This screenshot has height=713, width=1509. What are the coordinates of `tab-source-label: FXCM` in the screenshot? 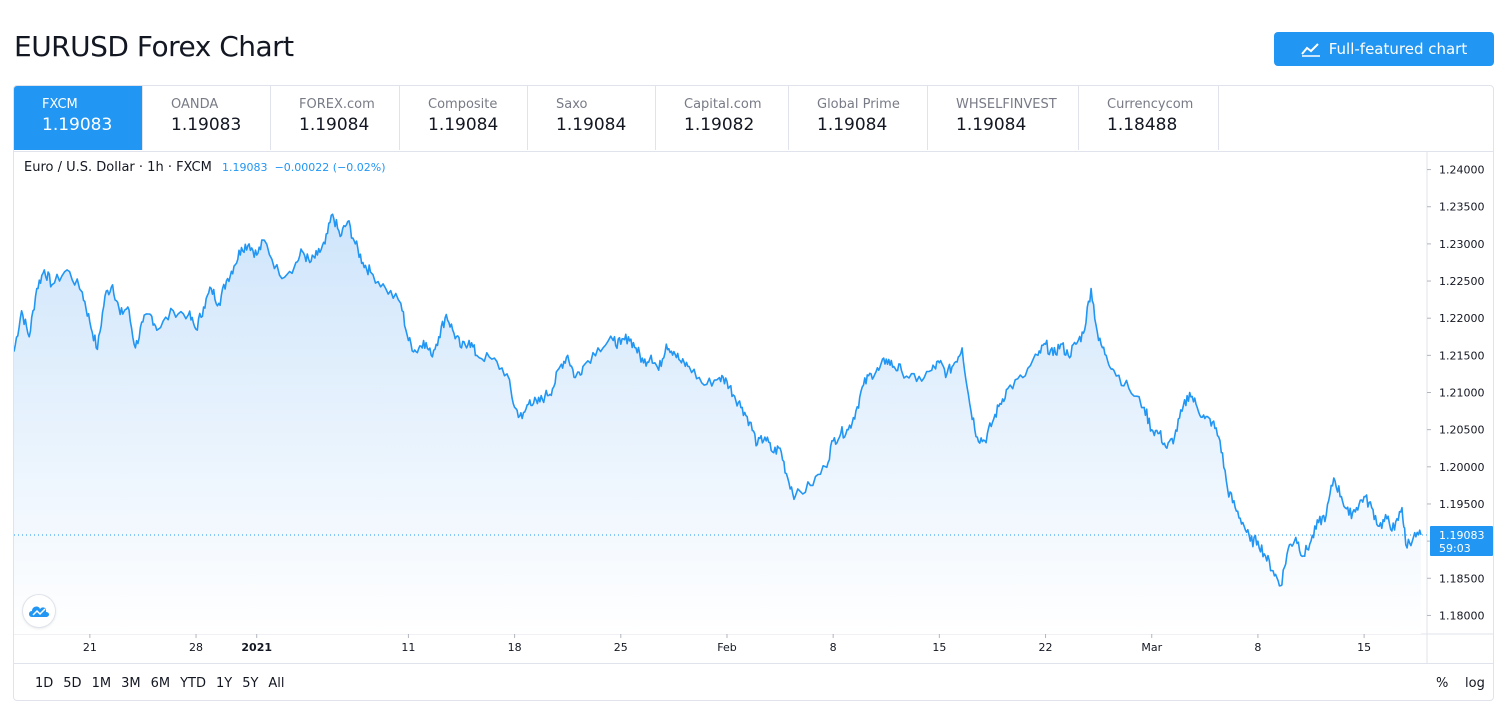 It's located at (60, 104).